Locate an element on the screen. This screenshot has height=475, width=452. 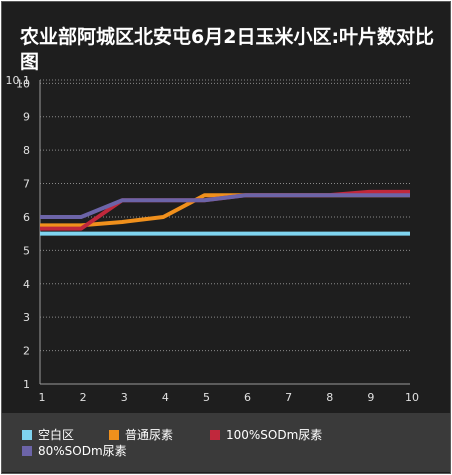
x-tick-label: 2 is located at coordinates (83, 397).